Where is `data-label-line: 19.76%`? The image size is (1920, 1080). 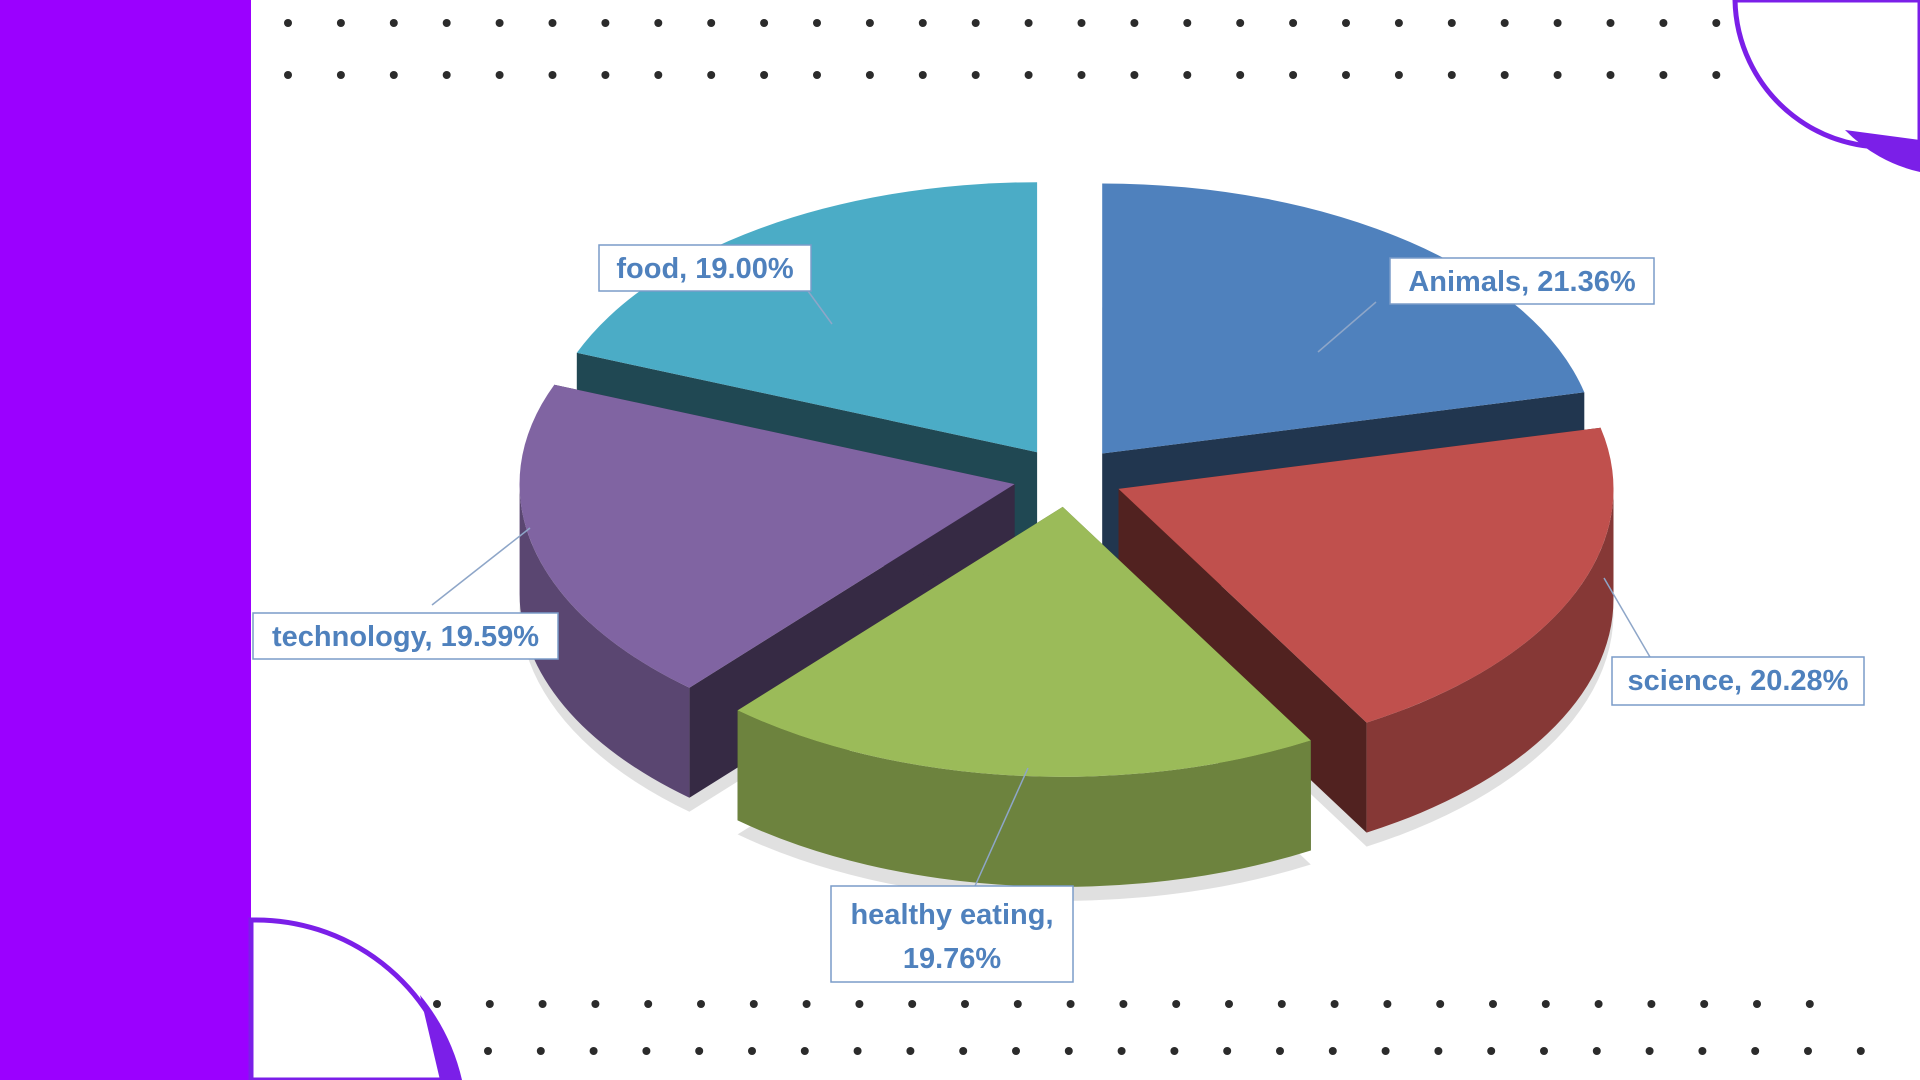 data-label-line: 19.76% is located at coordinates (952, 959).